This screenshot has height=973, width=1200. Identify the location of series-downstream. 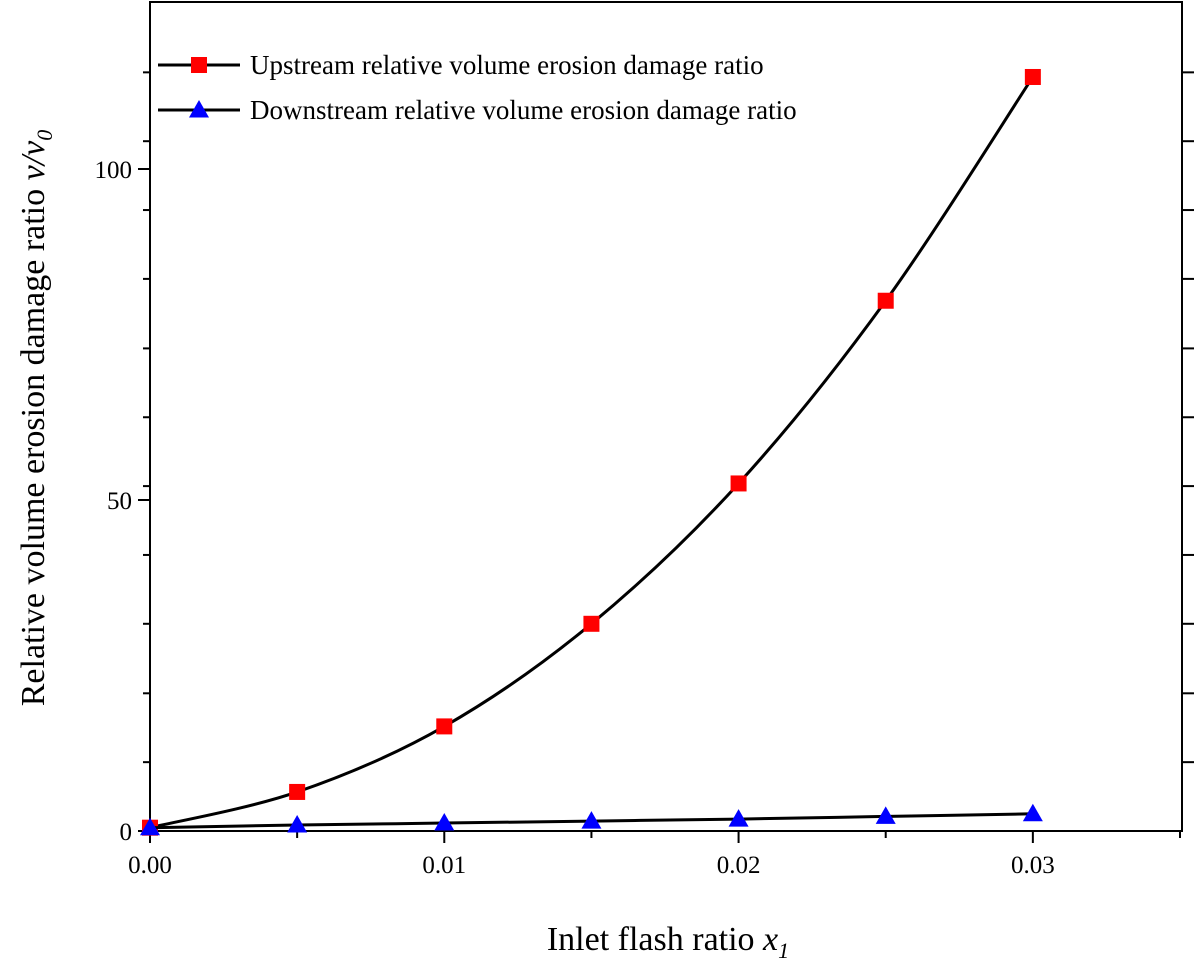
(591, 819).